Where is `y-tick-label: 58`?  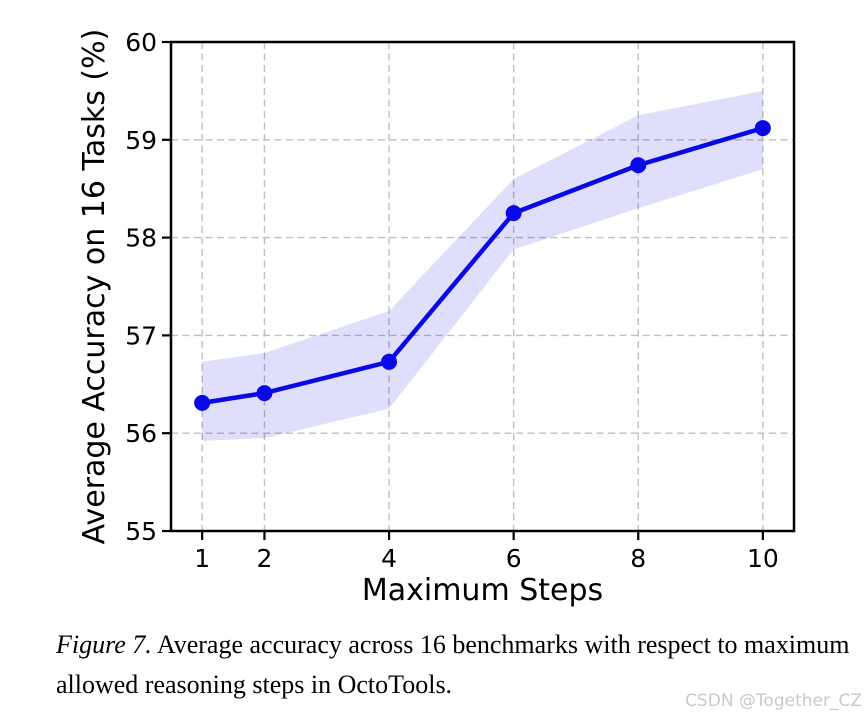 y-tick-label: 58 is located at coordinates (141, 238).